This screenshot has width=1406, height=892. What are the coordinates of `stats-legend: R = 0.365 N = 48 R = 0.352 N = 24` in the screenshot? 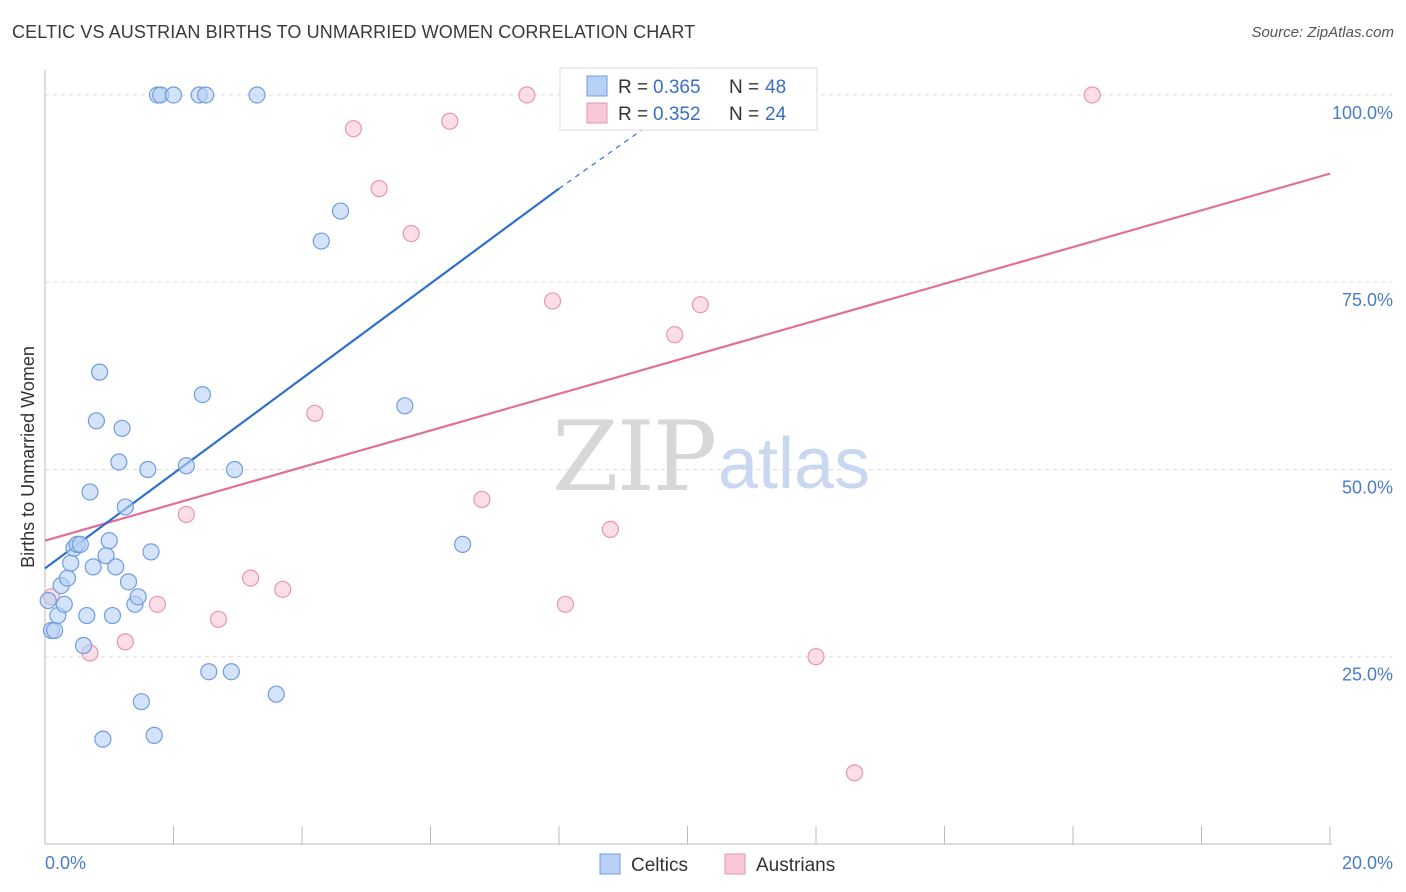 It's located at (688, 99).